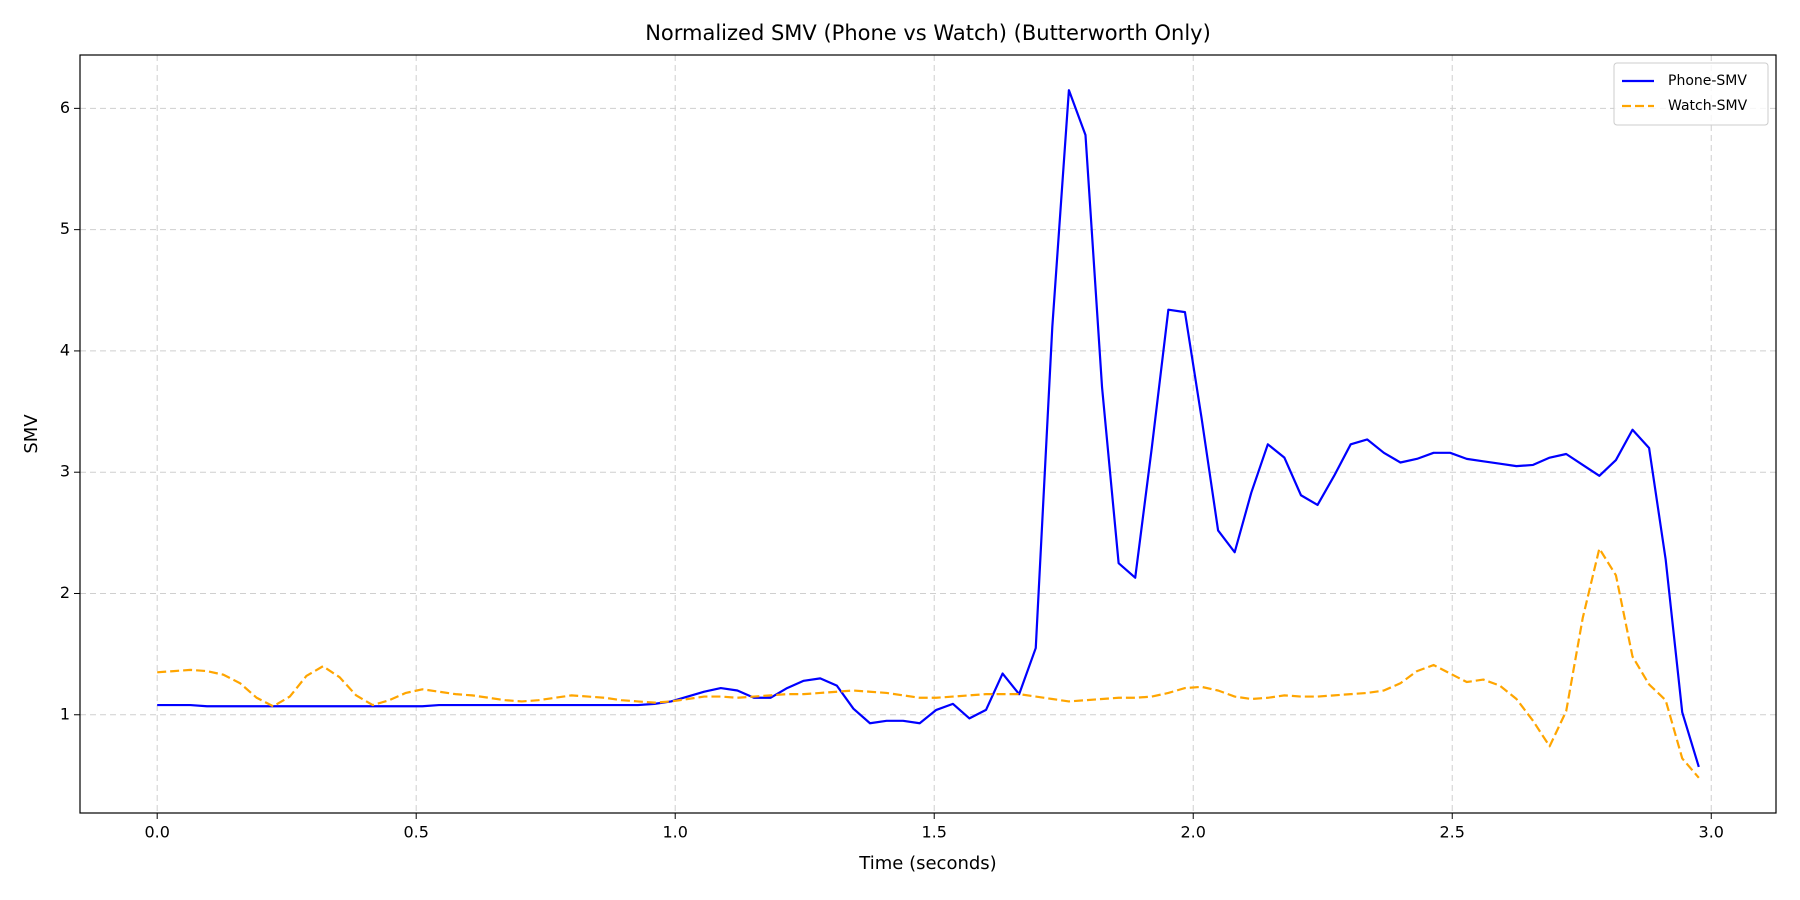 The height and width of the screenshot is (900, 1800). I want to click on legend-box, so click(1691, 94).